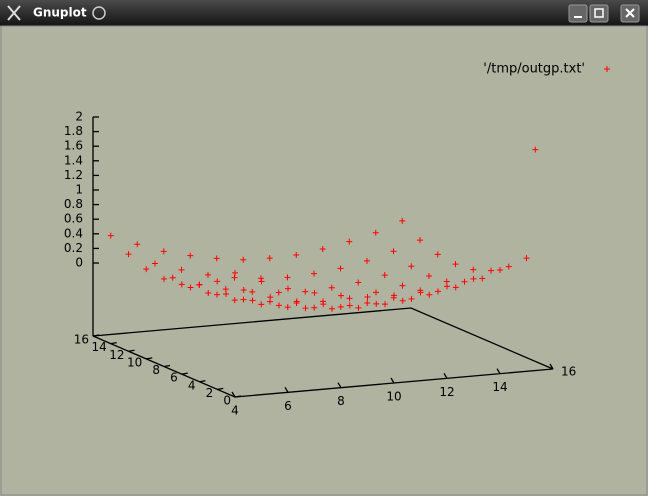 This screenshot has height=496, width=648. I want to click on close-icon, so click(630, 13).